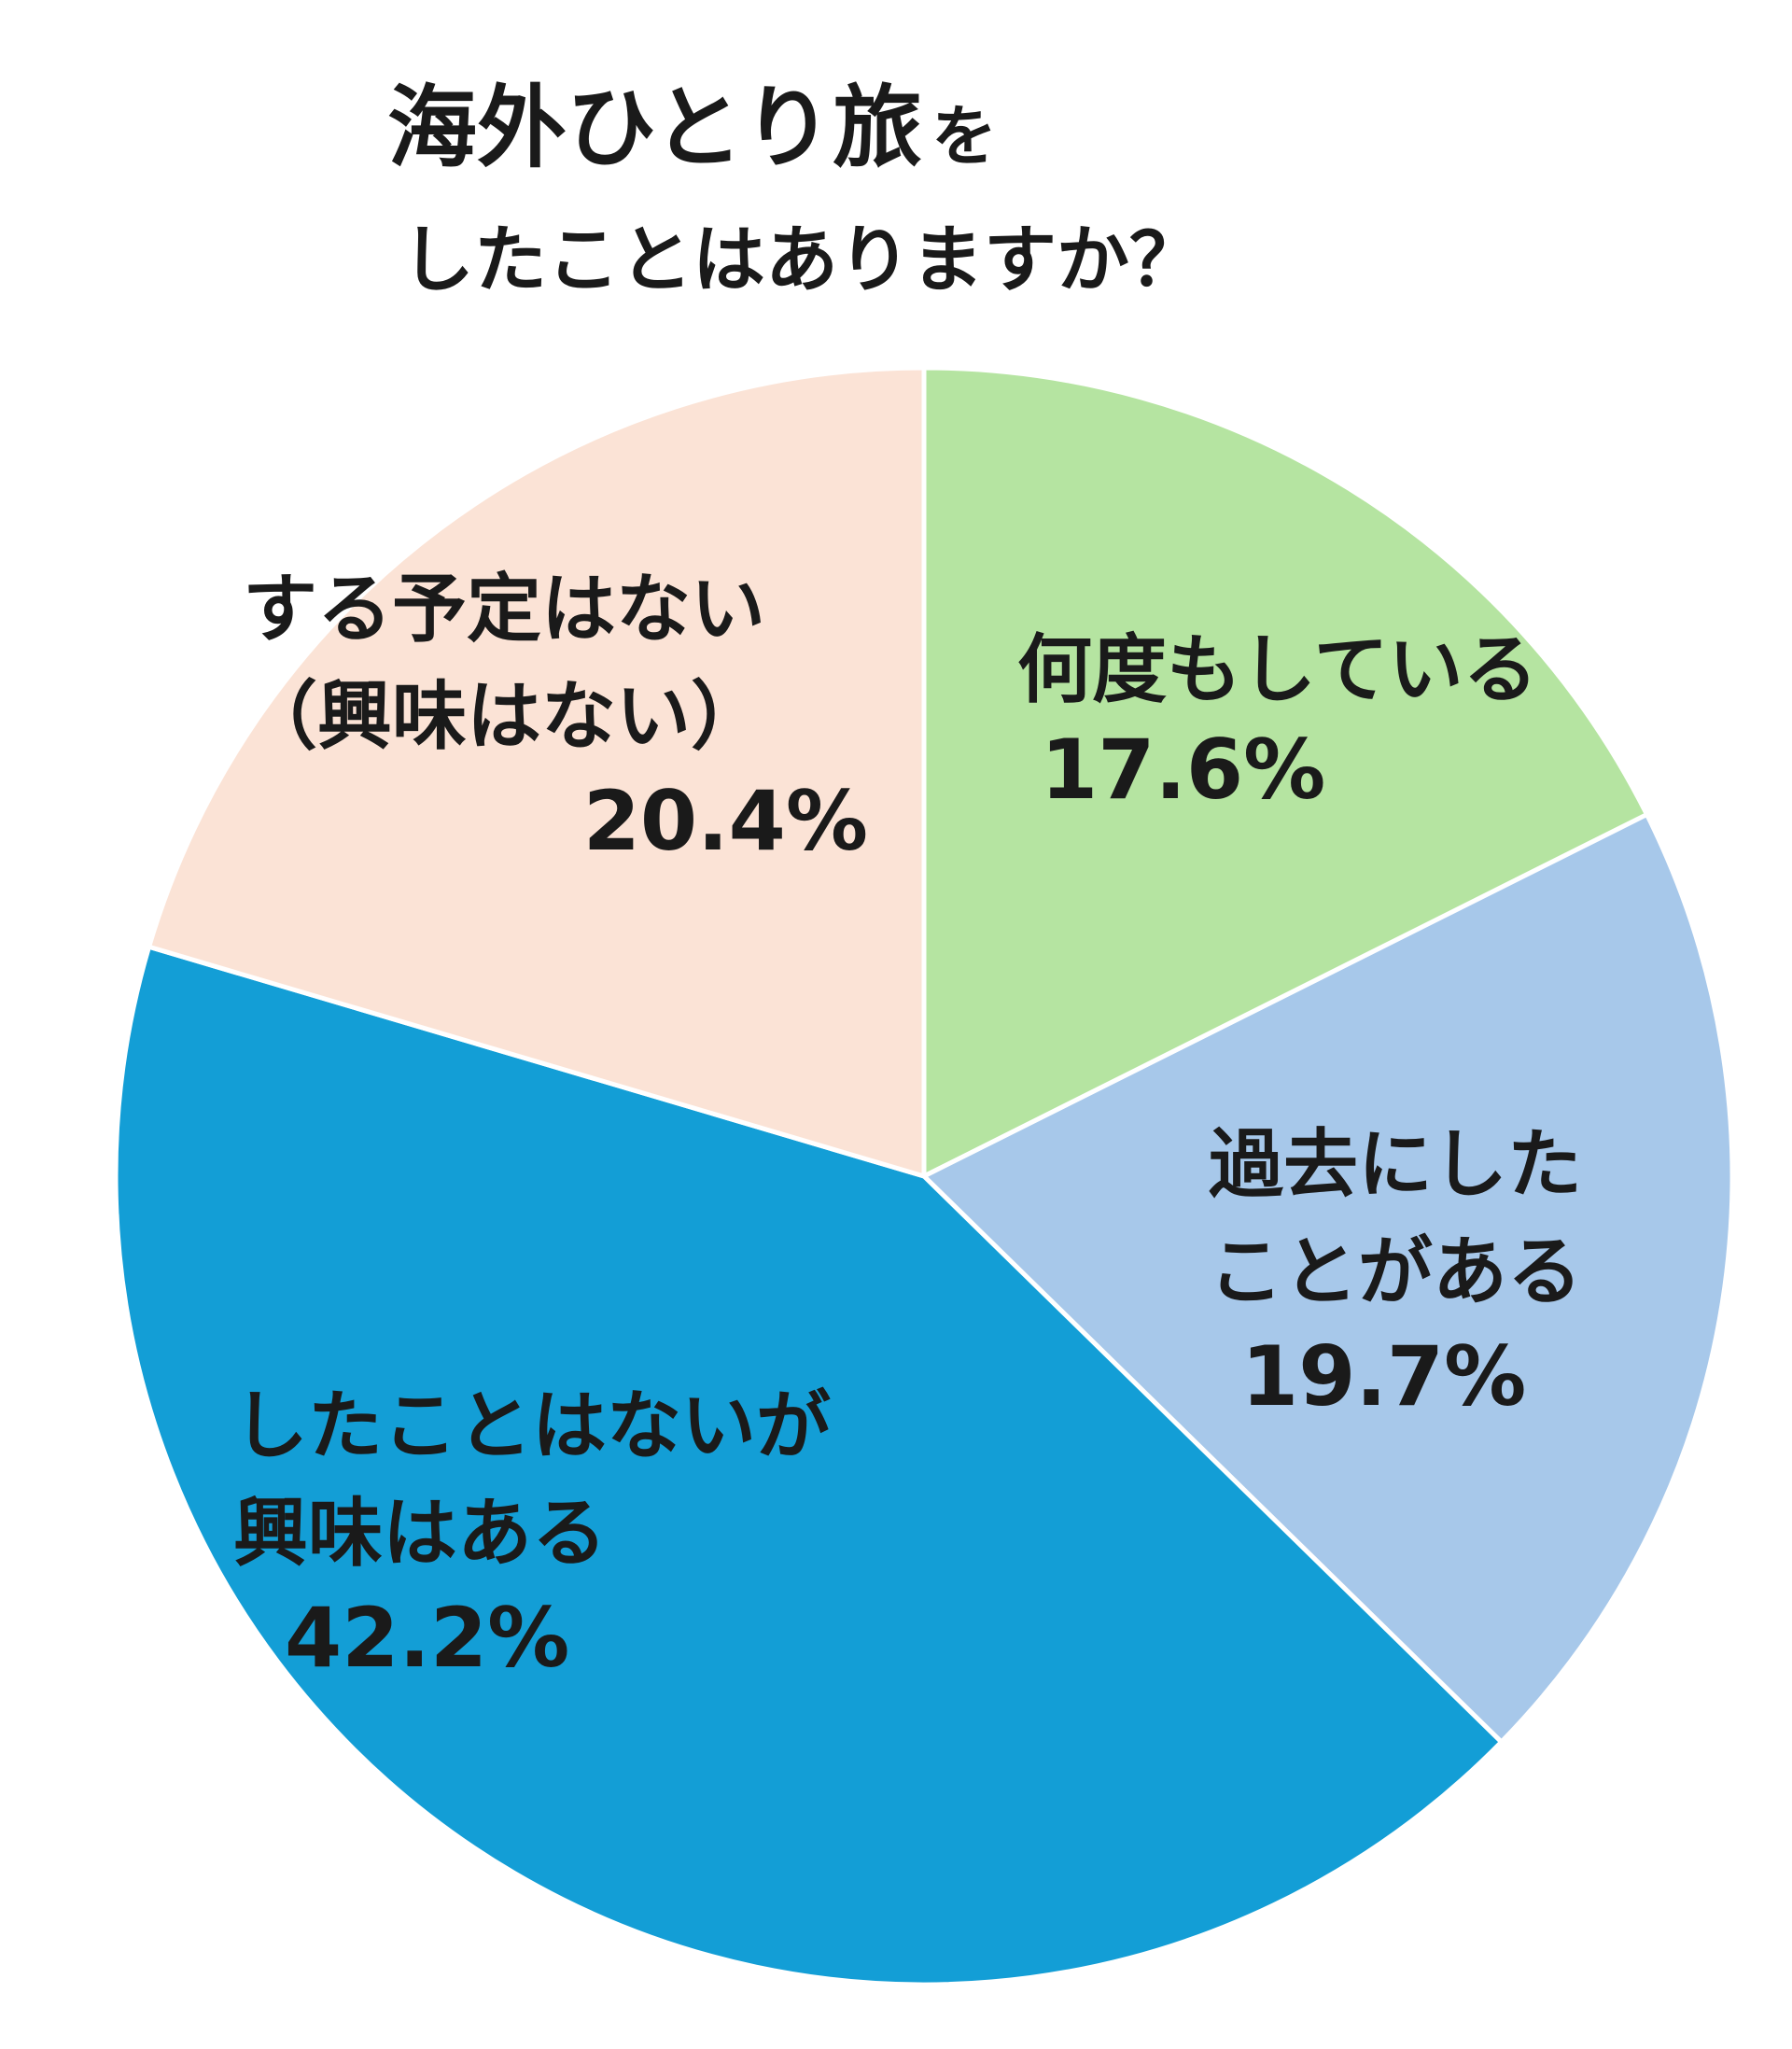 This screenshot has width=1792, height=2049. I want to click on chart-title: 海外ひとり旅を したことはありますか？, so click(794, 189).